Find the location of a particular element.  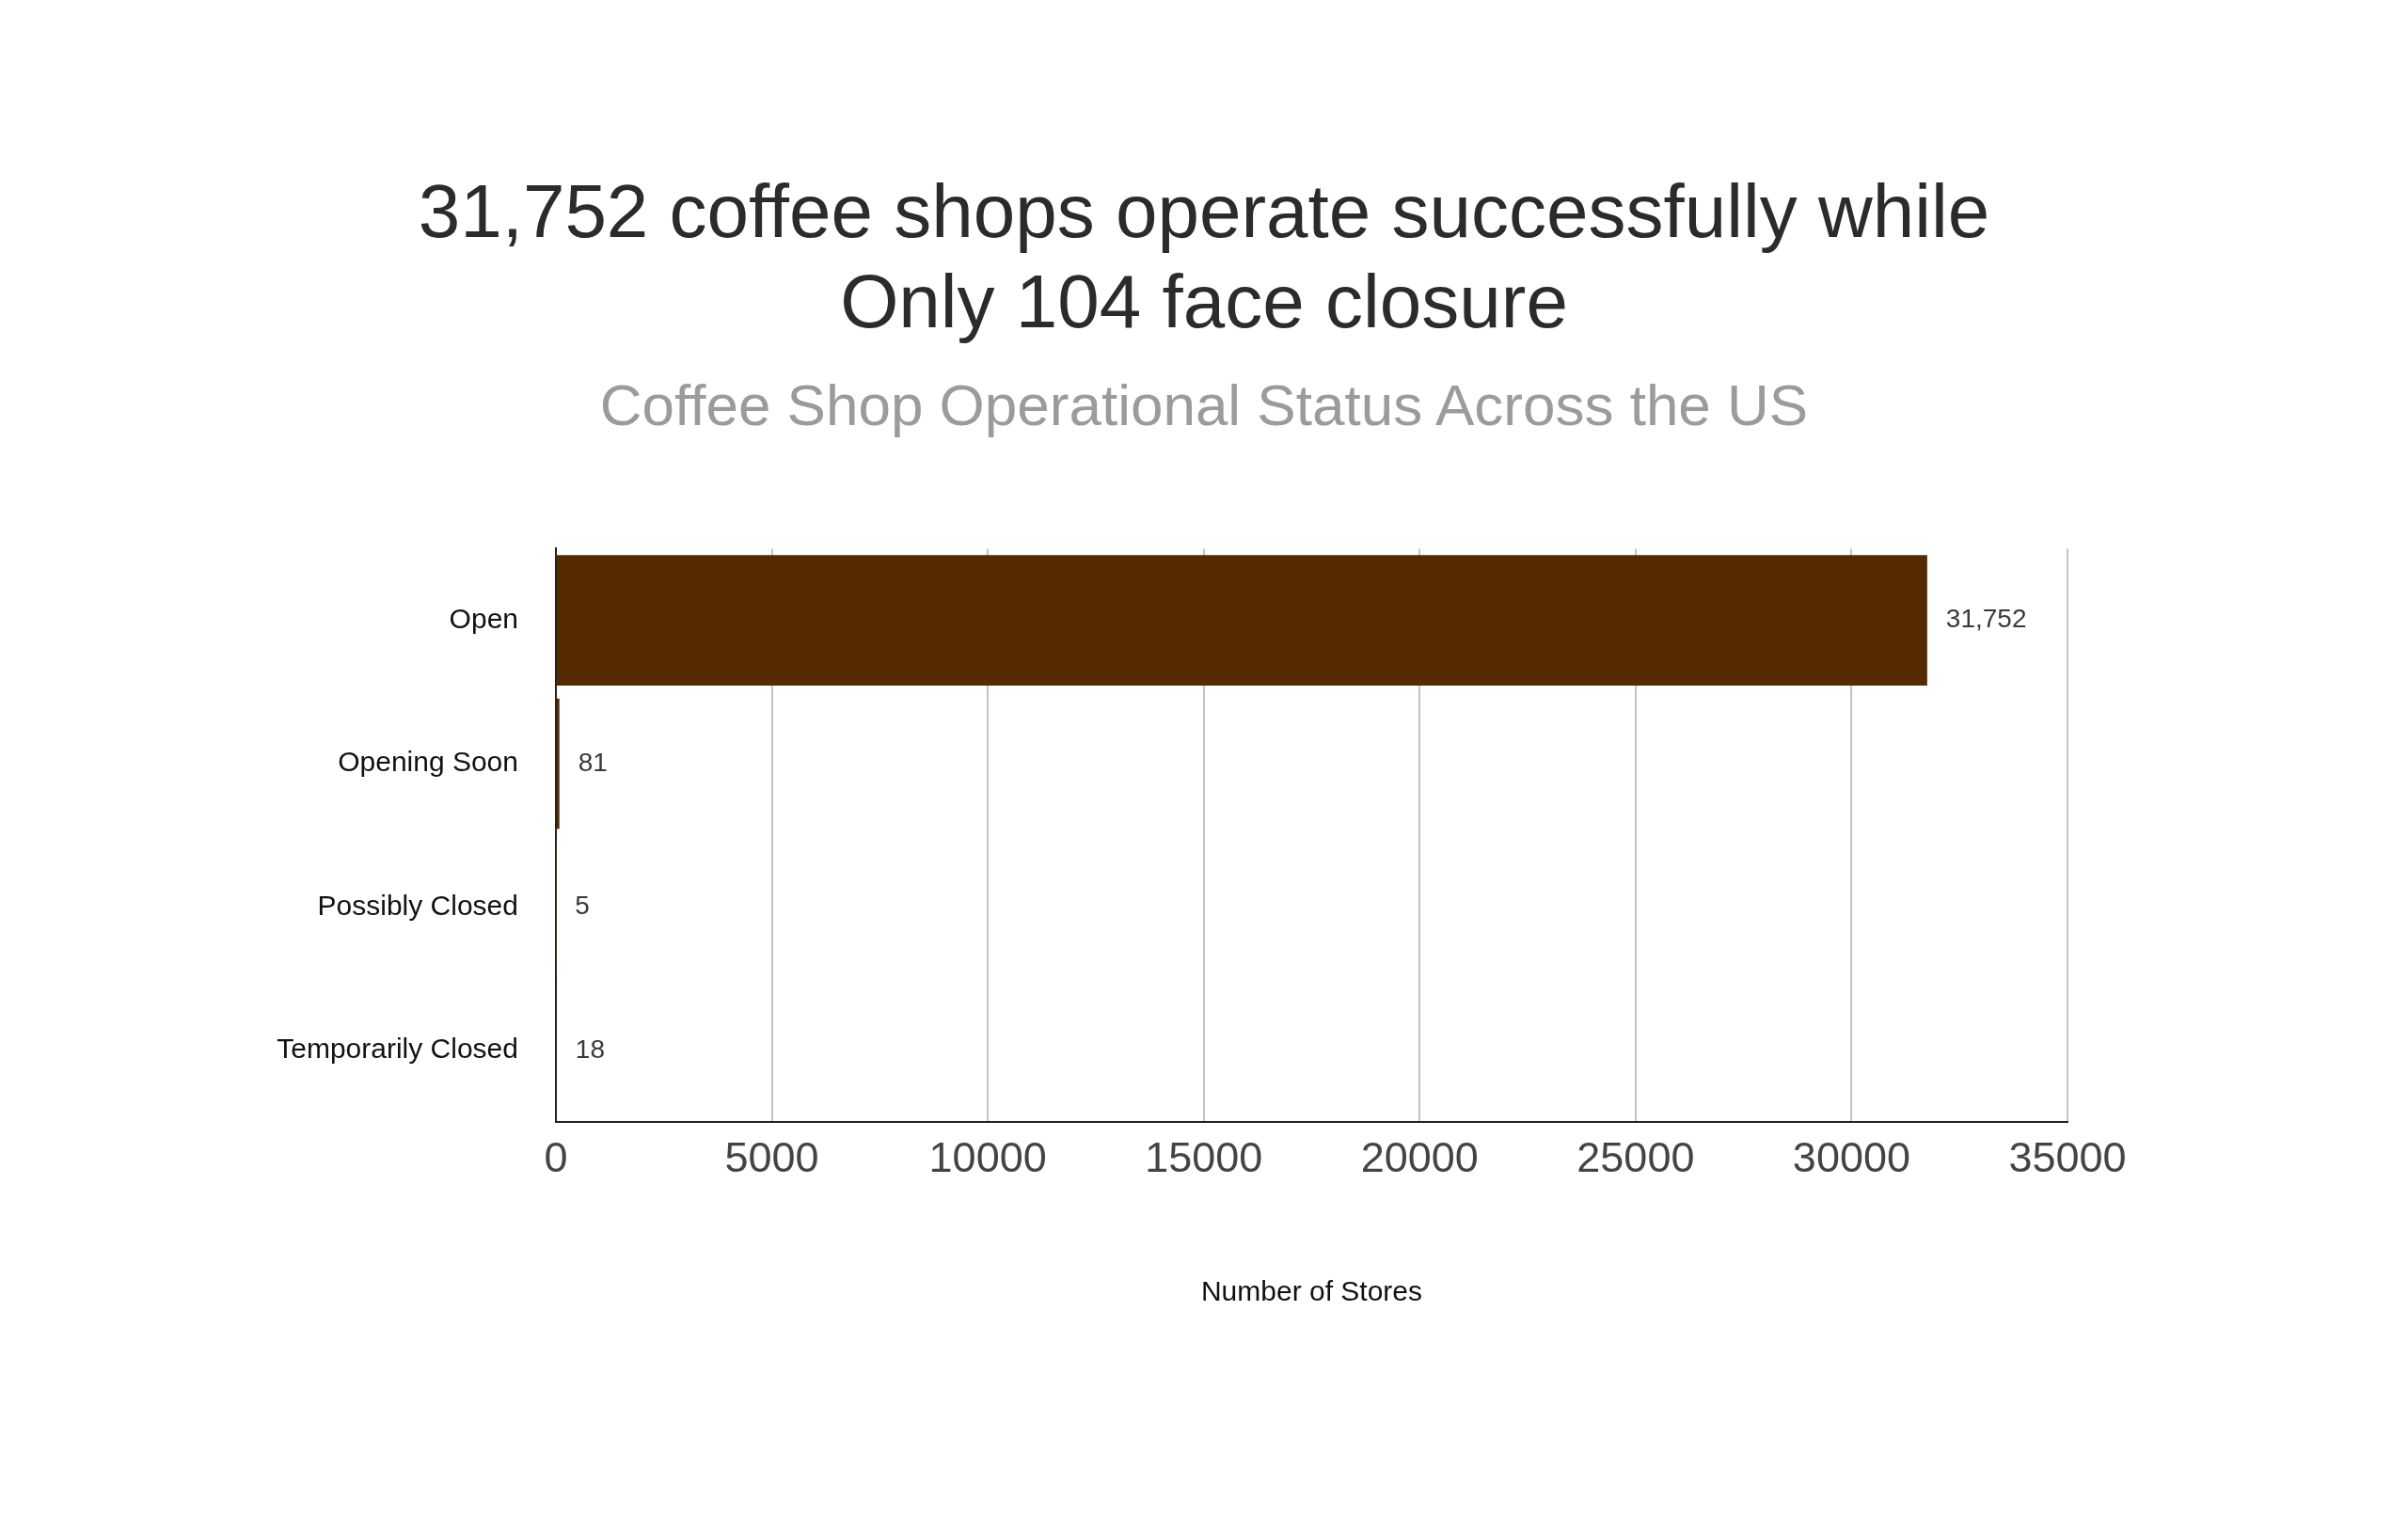

data-label: 31,752 is located at coordinates (1986, 619).